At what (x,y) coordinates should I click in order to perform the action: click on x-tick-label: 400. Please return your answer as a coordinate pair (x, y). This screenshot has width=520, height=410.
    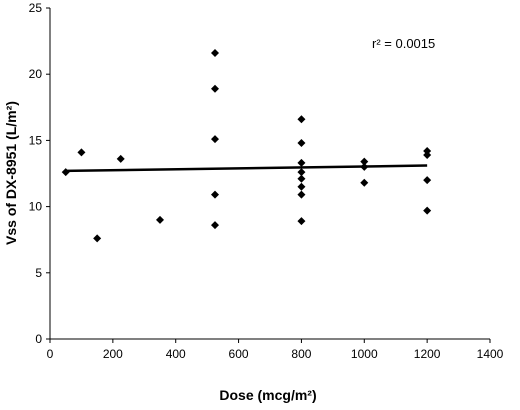
    Looking at the image, I should click on (176, 354).